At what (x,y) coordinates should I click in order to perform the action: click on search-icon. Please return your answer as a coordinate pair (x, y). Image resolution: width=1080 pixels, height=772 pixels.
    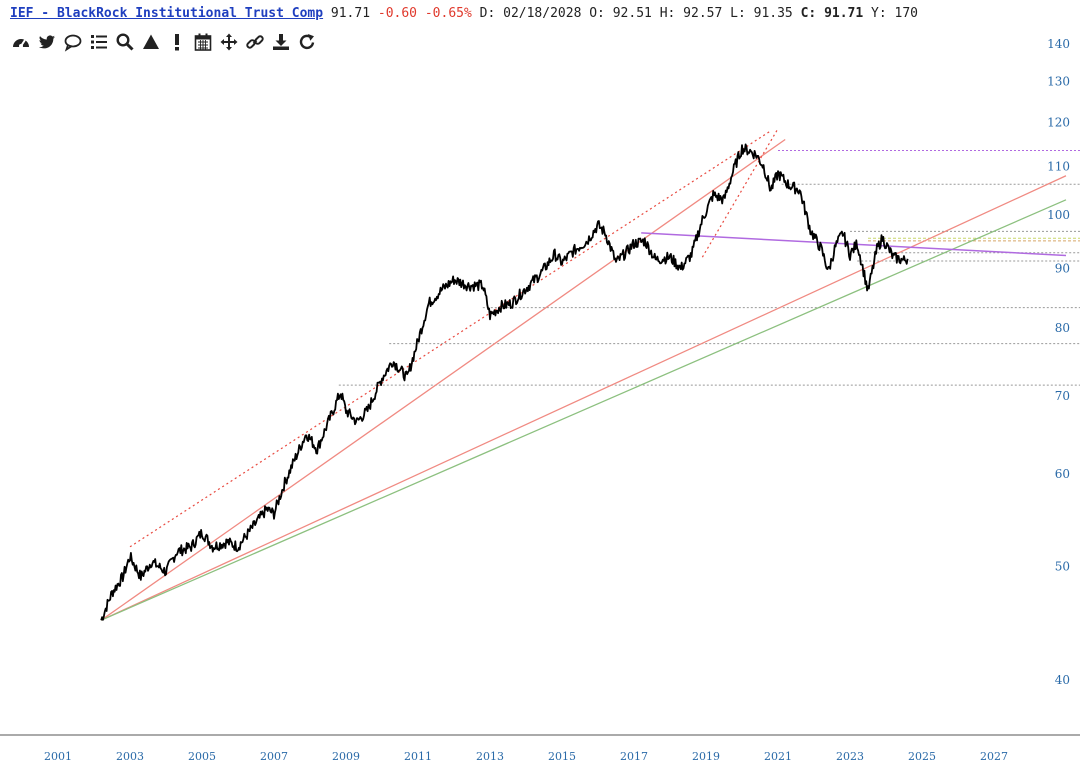
    Looking at the image, I should click on (125, 42).